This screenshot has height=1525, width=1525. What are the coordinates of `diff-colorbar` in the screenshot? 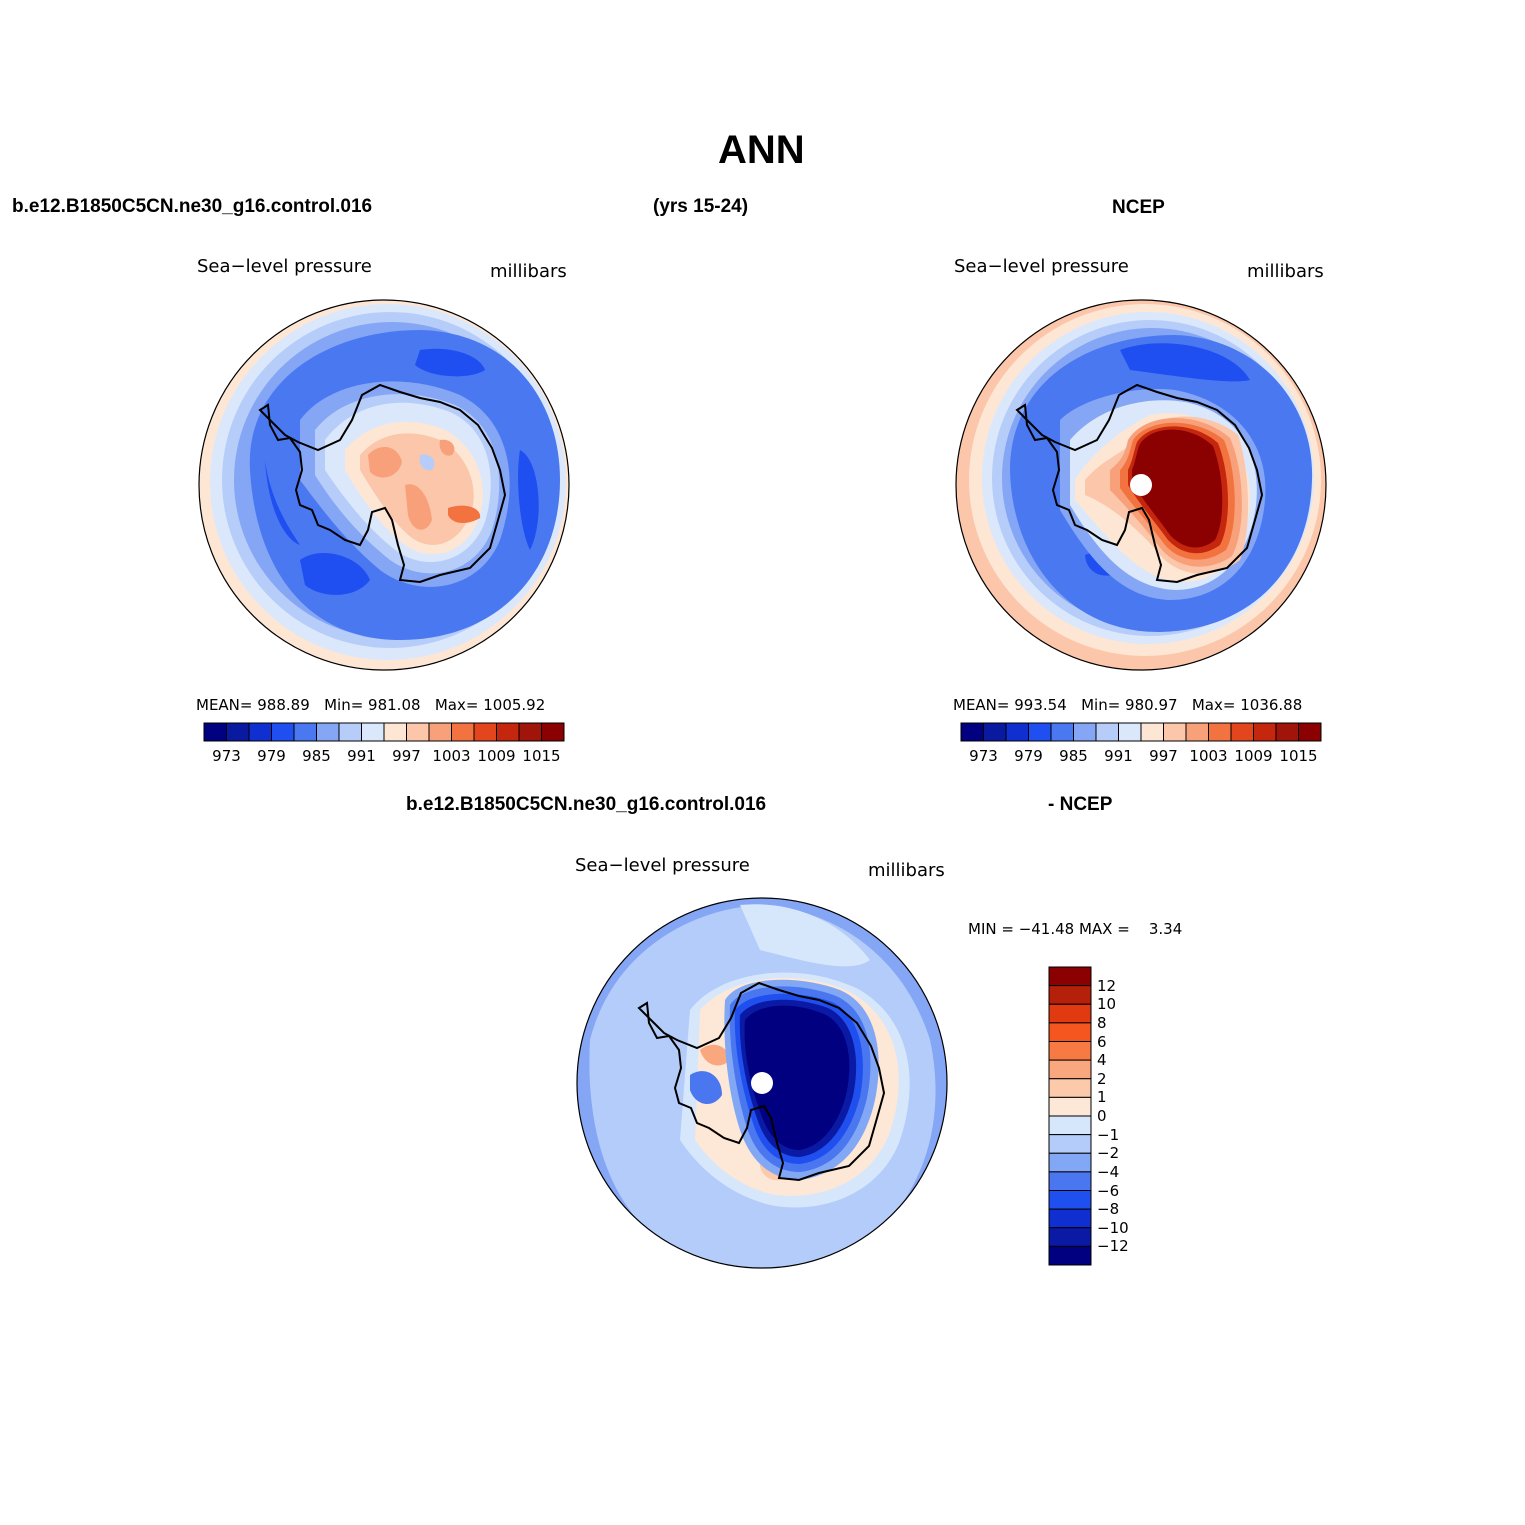 It's located at (1070, 1116).